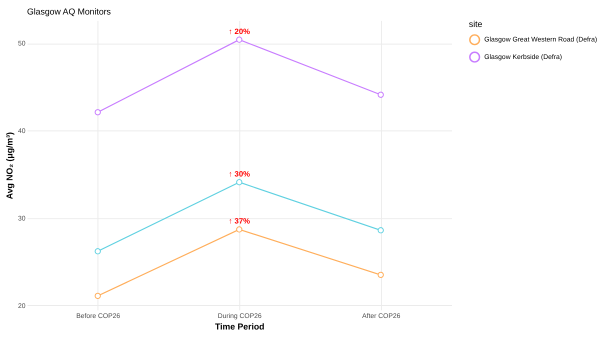 The height and width of the screenshot is (341, 602). What do you see at coordinates (475, 24) in the screenshot?
I see `legend-title: site` at bounding box center [475, 24].